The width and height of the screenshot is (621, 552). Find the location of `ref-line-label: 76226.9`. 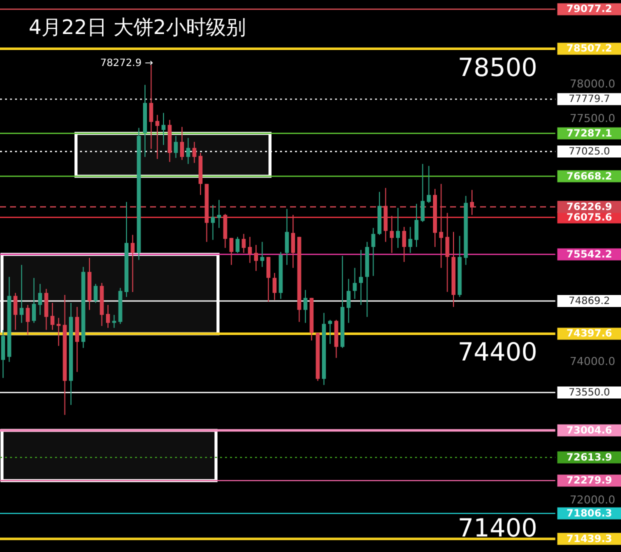

ref-line-label: 76226.9 is located at coordinates (589, 207).